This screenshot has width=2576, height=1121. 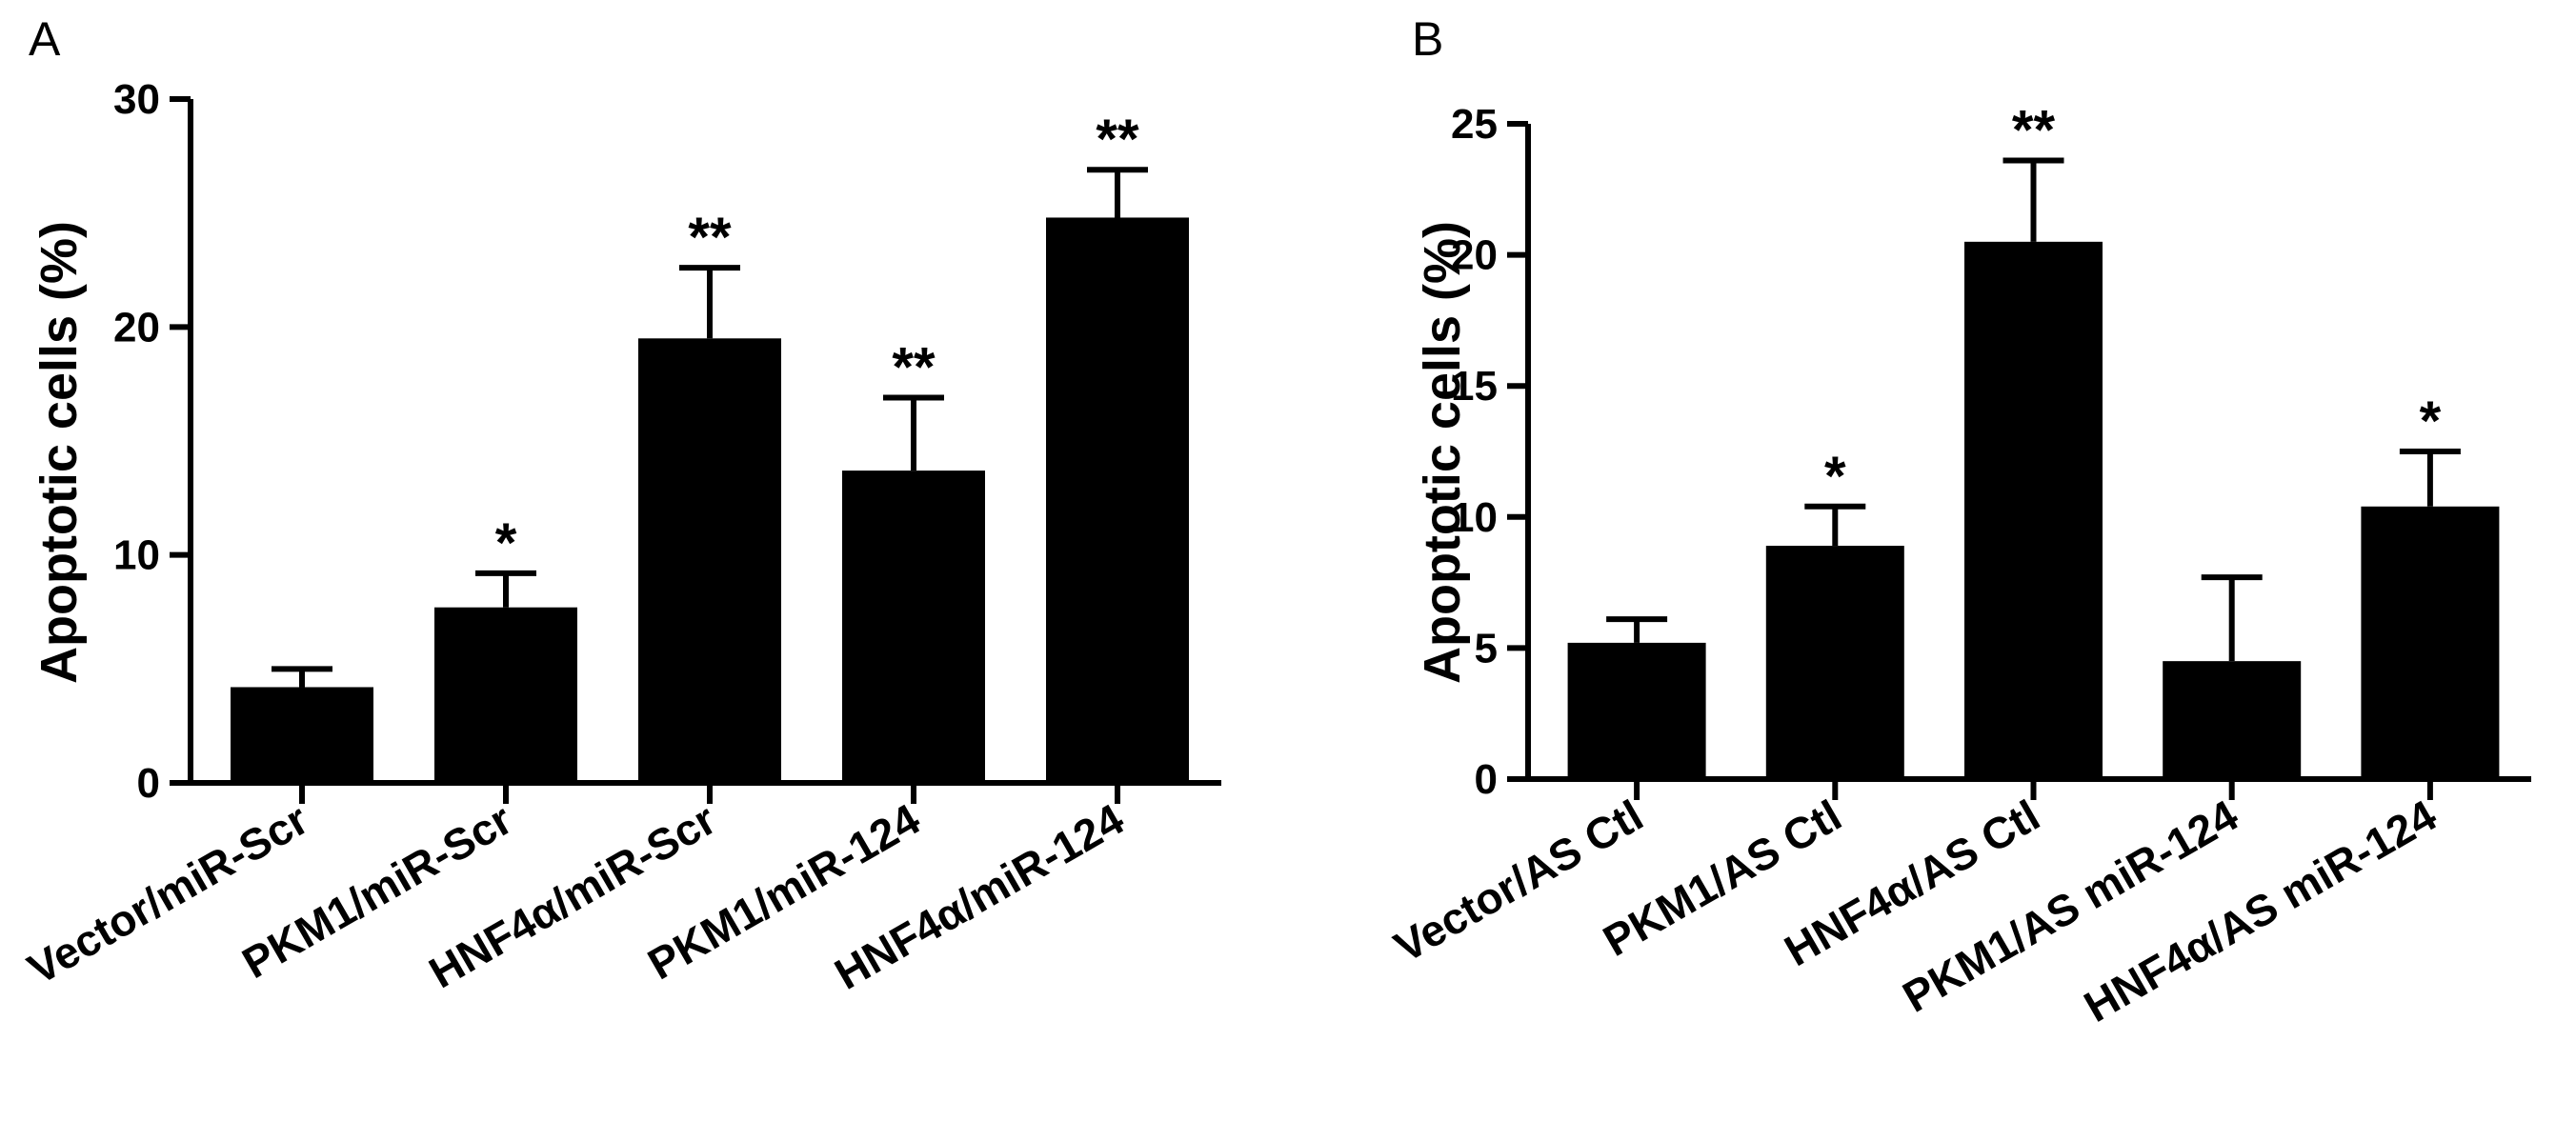 I want to click on panel-b-y-tick-label: 0, so click(x=1487, y=779).